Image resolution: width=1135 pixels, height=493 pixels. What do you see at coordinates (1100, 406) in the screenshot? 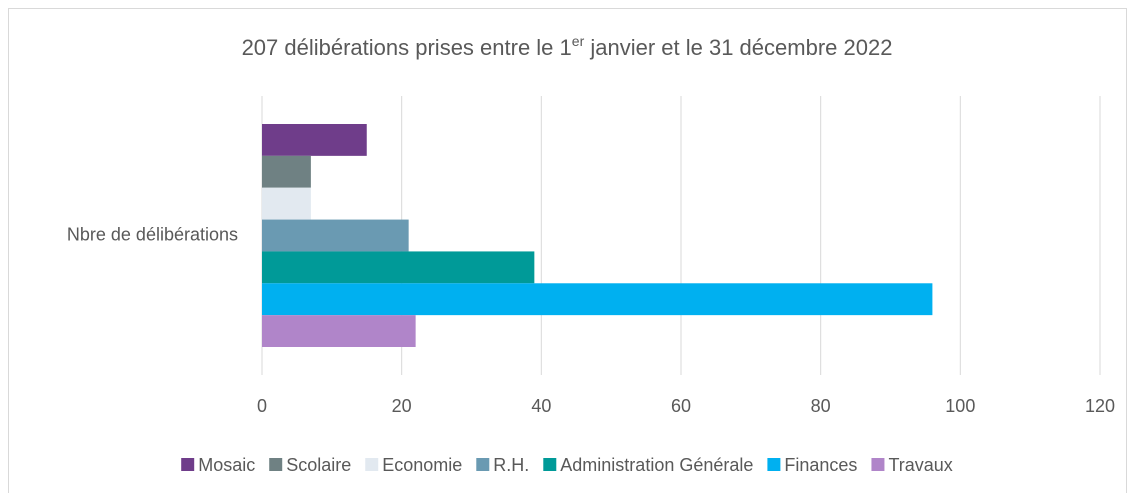
I see `x-tick-label: 120` at bounding box center [1100, 406].